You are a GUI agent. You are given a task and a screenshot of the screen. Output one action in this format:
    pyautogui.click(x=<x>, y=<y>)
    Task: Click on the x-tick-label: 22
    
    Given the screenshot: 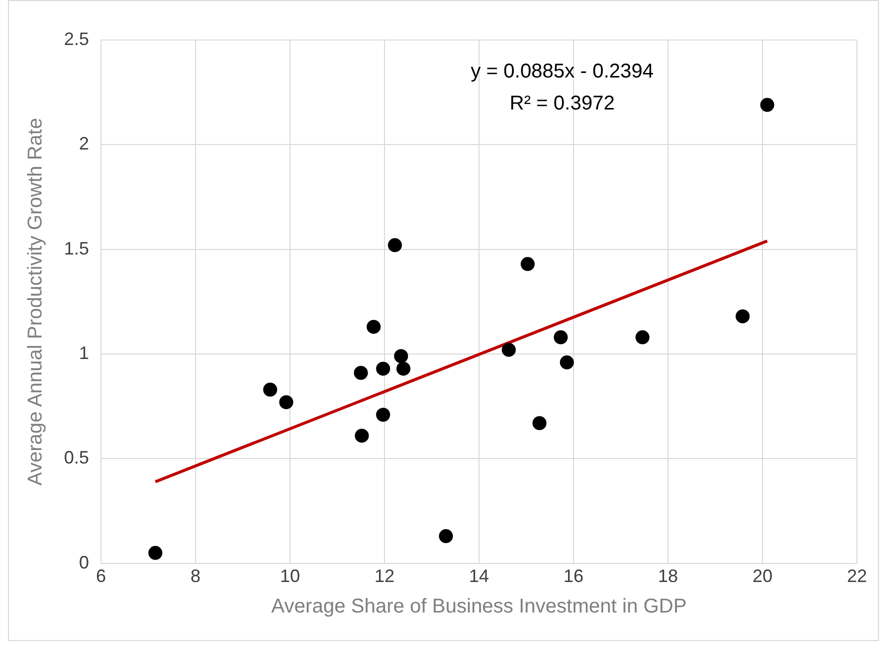 What is the action you would take?
    pyautogui.click(x=857, y=576)
    